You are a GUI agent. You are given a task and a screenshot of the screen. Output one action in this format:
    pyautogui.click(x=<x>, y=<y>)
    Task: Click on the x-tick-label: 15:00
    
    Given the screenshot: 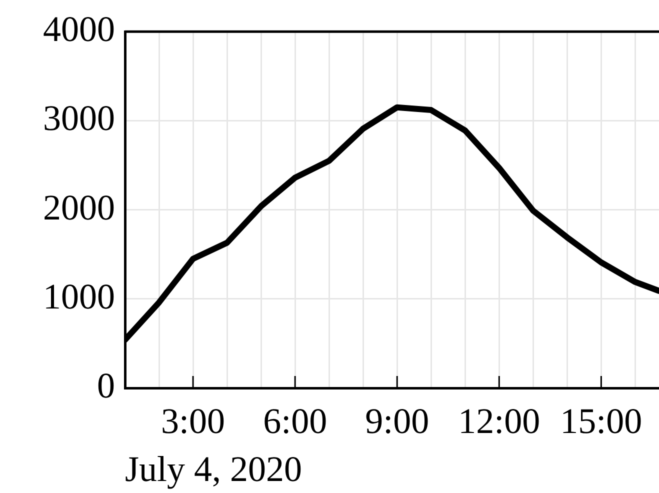 What is the action you would take?
    pyautogui.click(x=601, y=421)
    